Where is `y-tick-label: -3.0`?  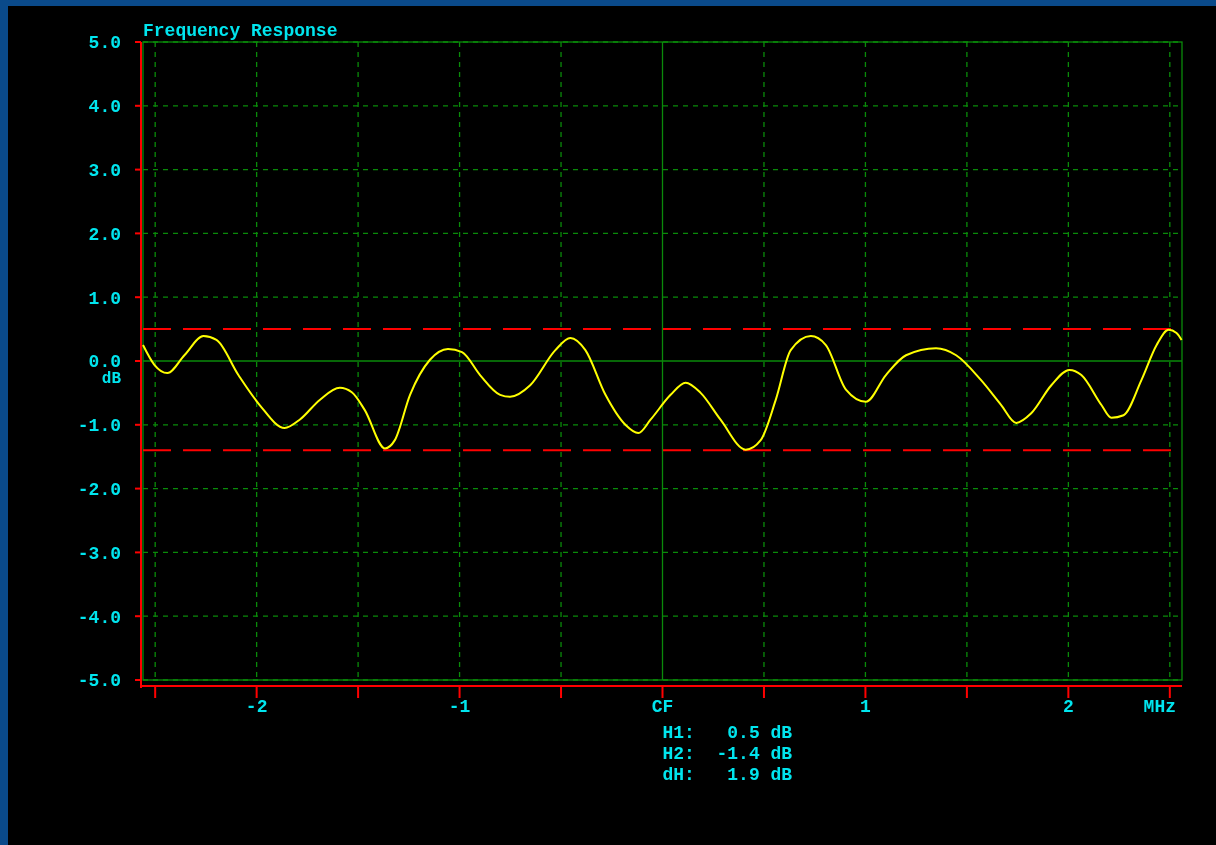 y-tick-label: -3.0 is located at coordinates (99, 553).